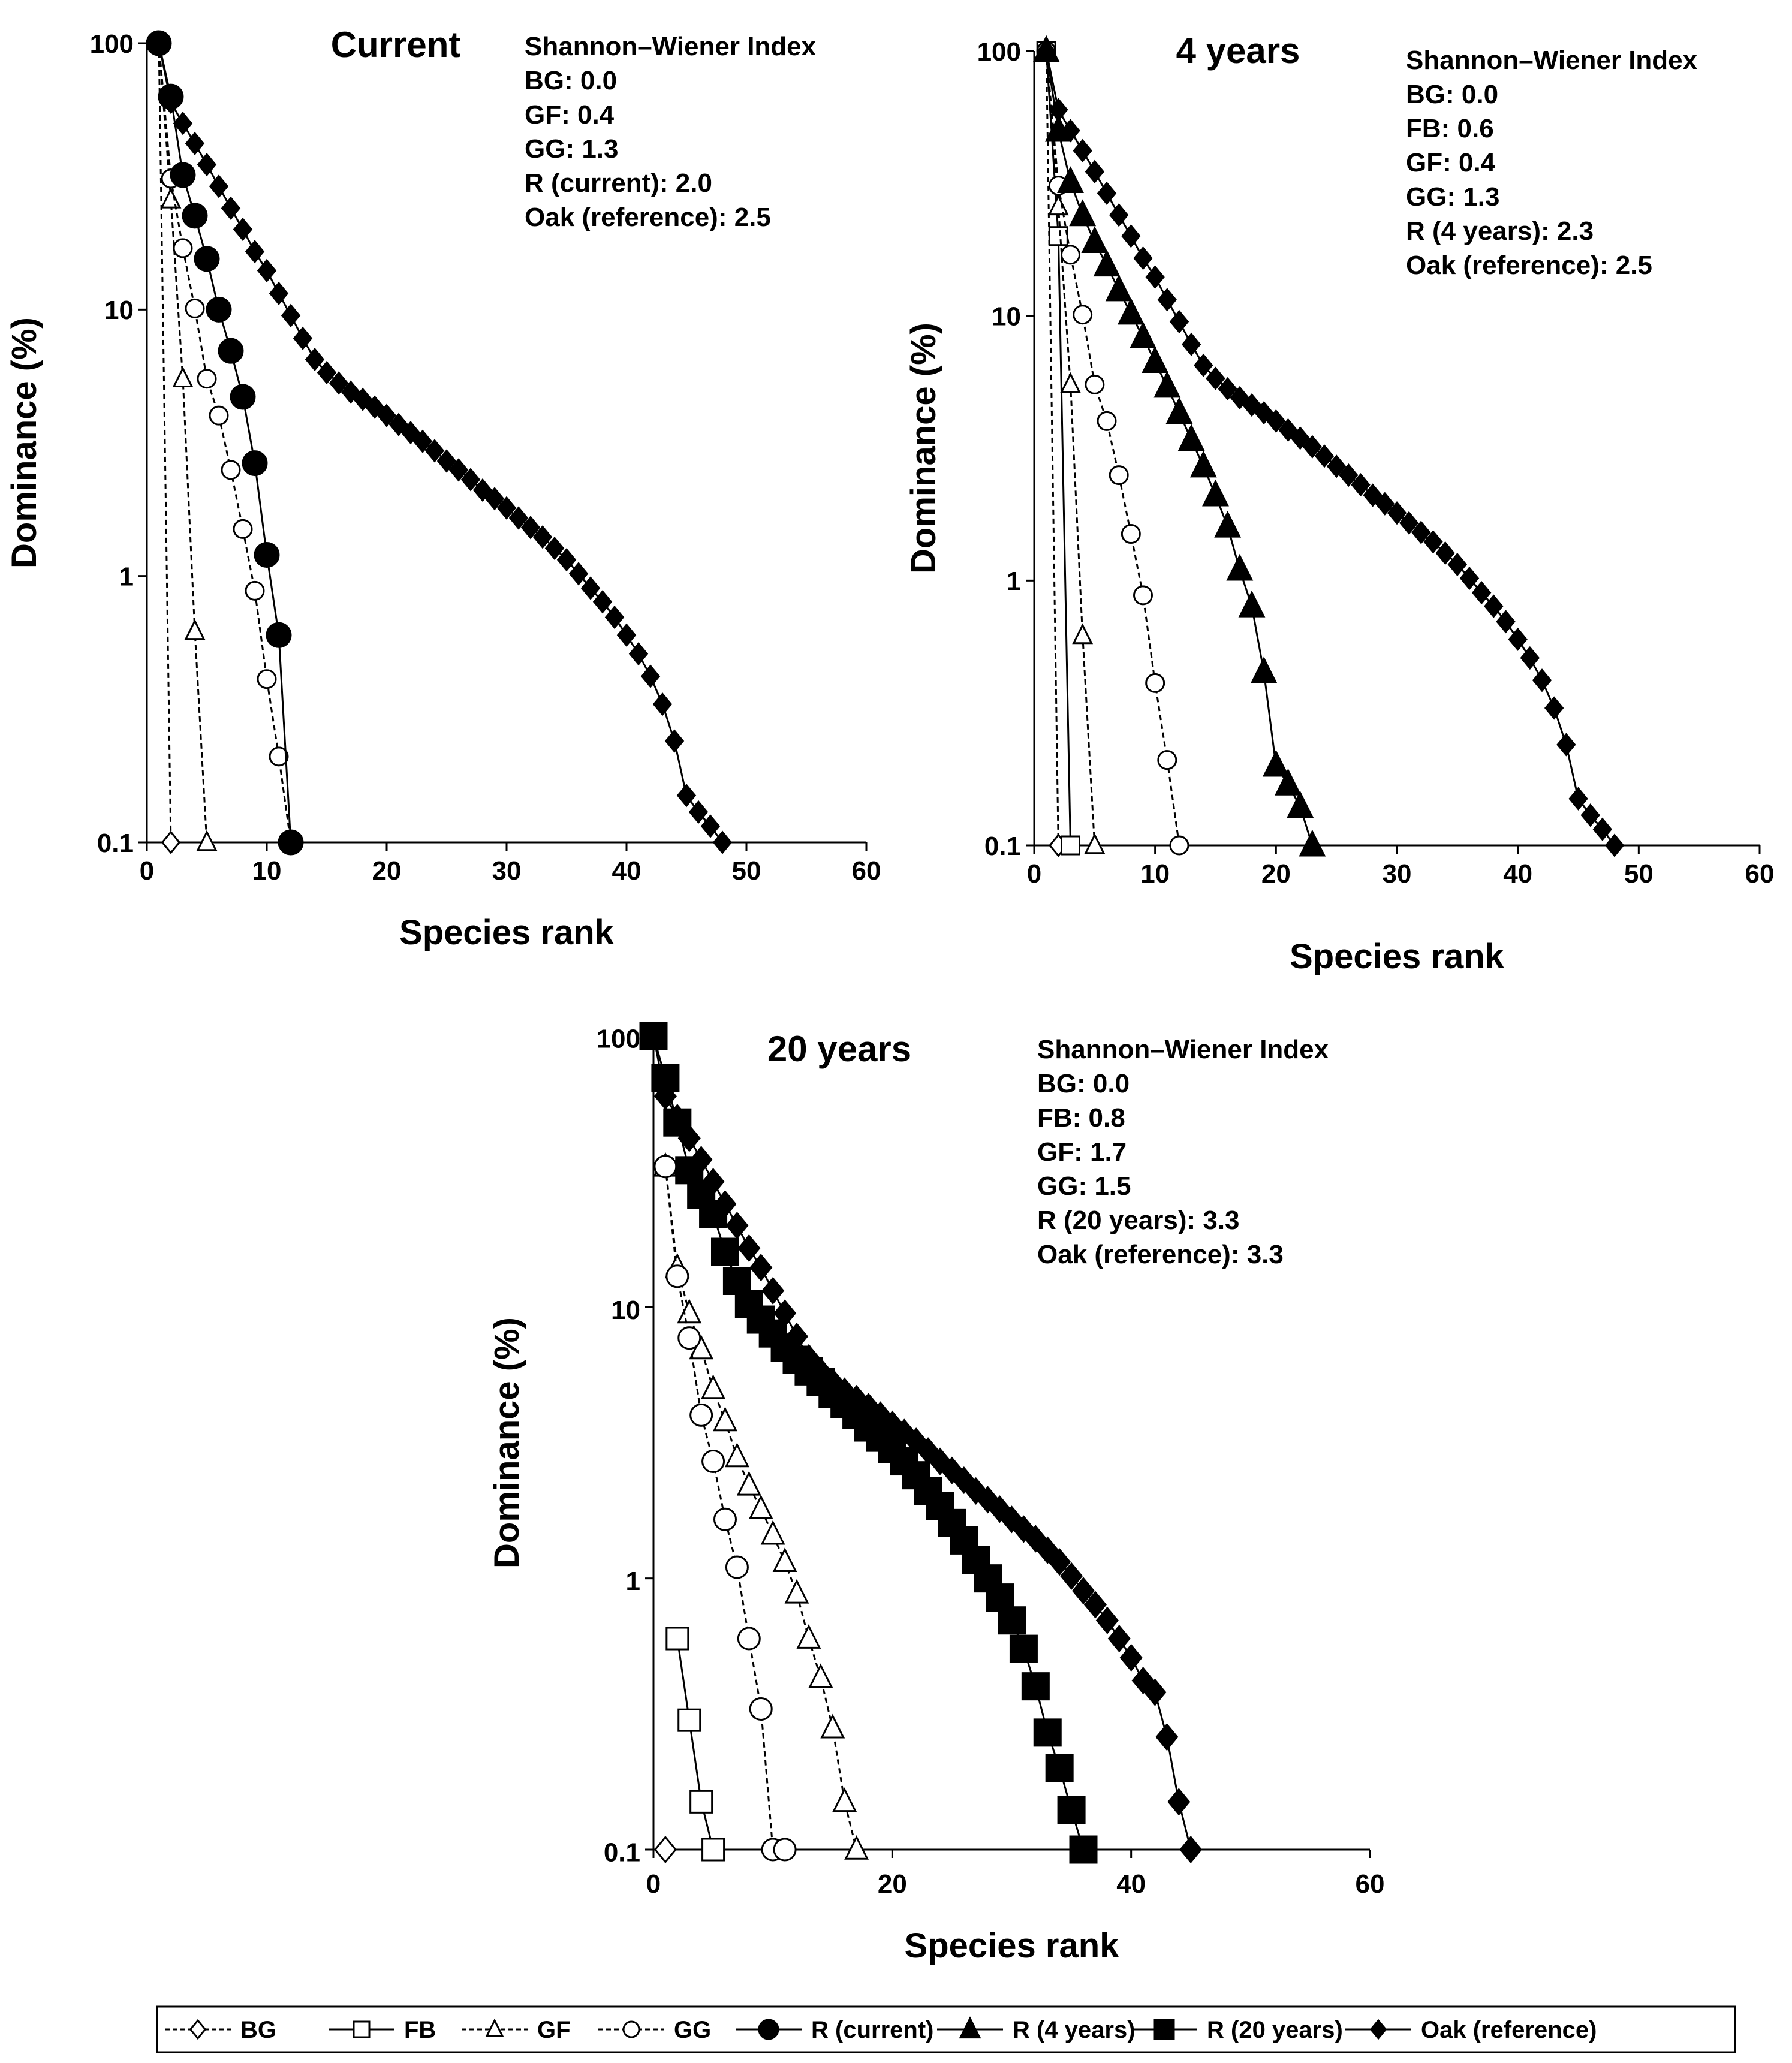 The height and width of the screenshot is (2063, 1792). What do you see at coordinates (1500, 231) in the screenshot?
I see `stats-line: R (4 years): 2.3` at bounding box center [1500, 231].